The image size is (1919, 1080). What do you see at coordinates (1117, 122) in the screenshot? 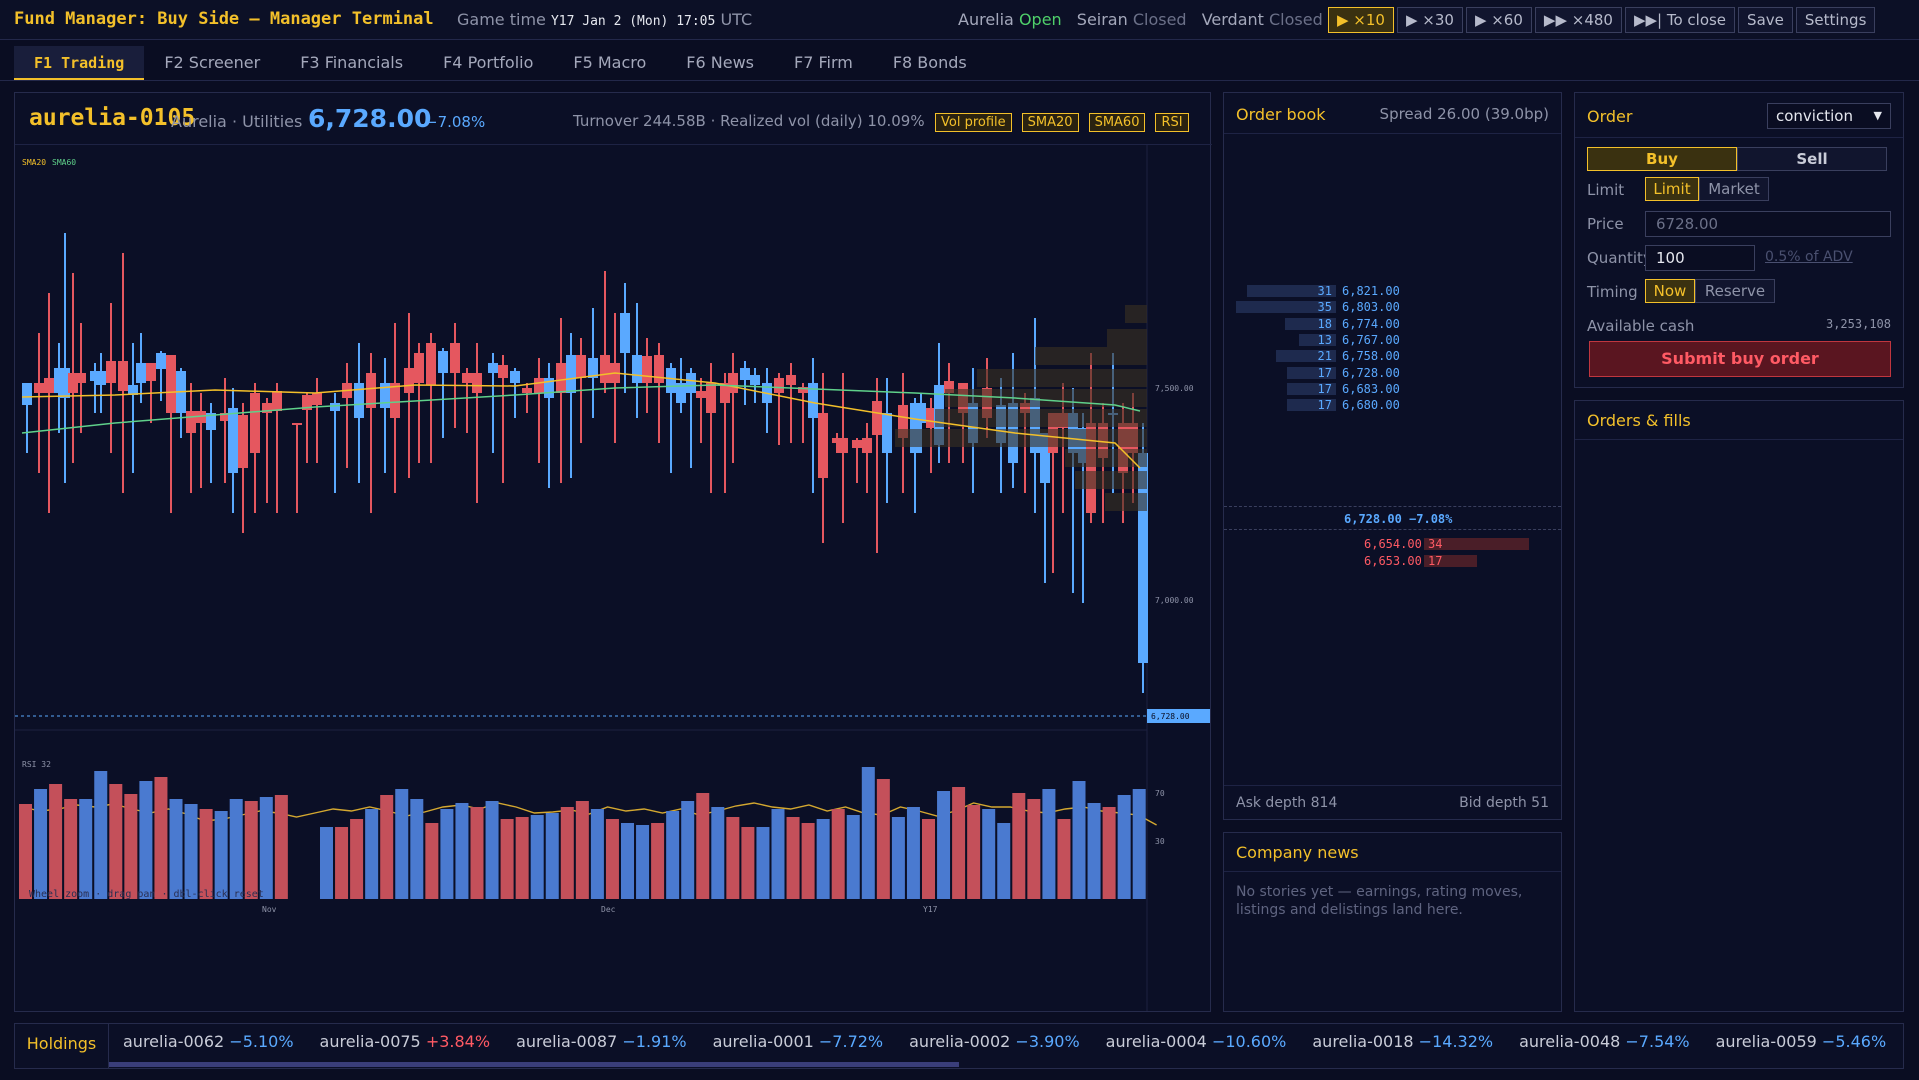
I see `sma60-toggle: SMA60` at bounding box center [1117, 122].